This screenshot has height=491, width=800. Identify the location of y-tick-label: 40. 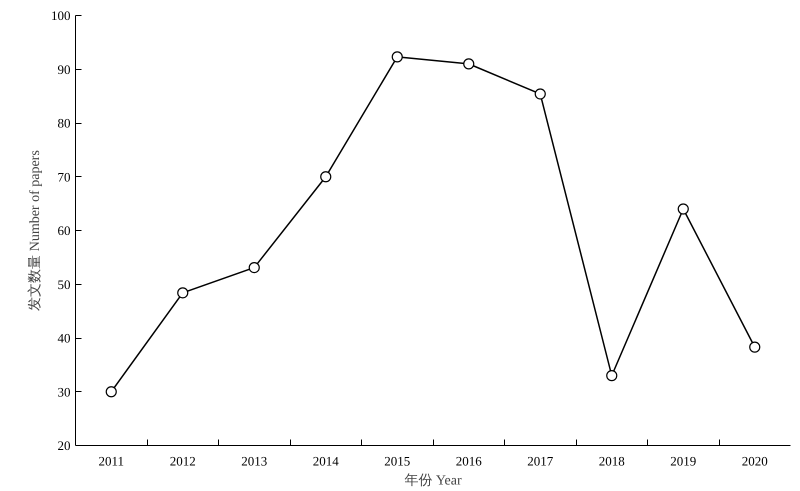
(64, 338).